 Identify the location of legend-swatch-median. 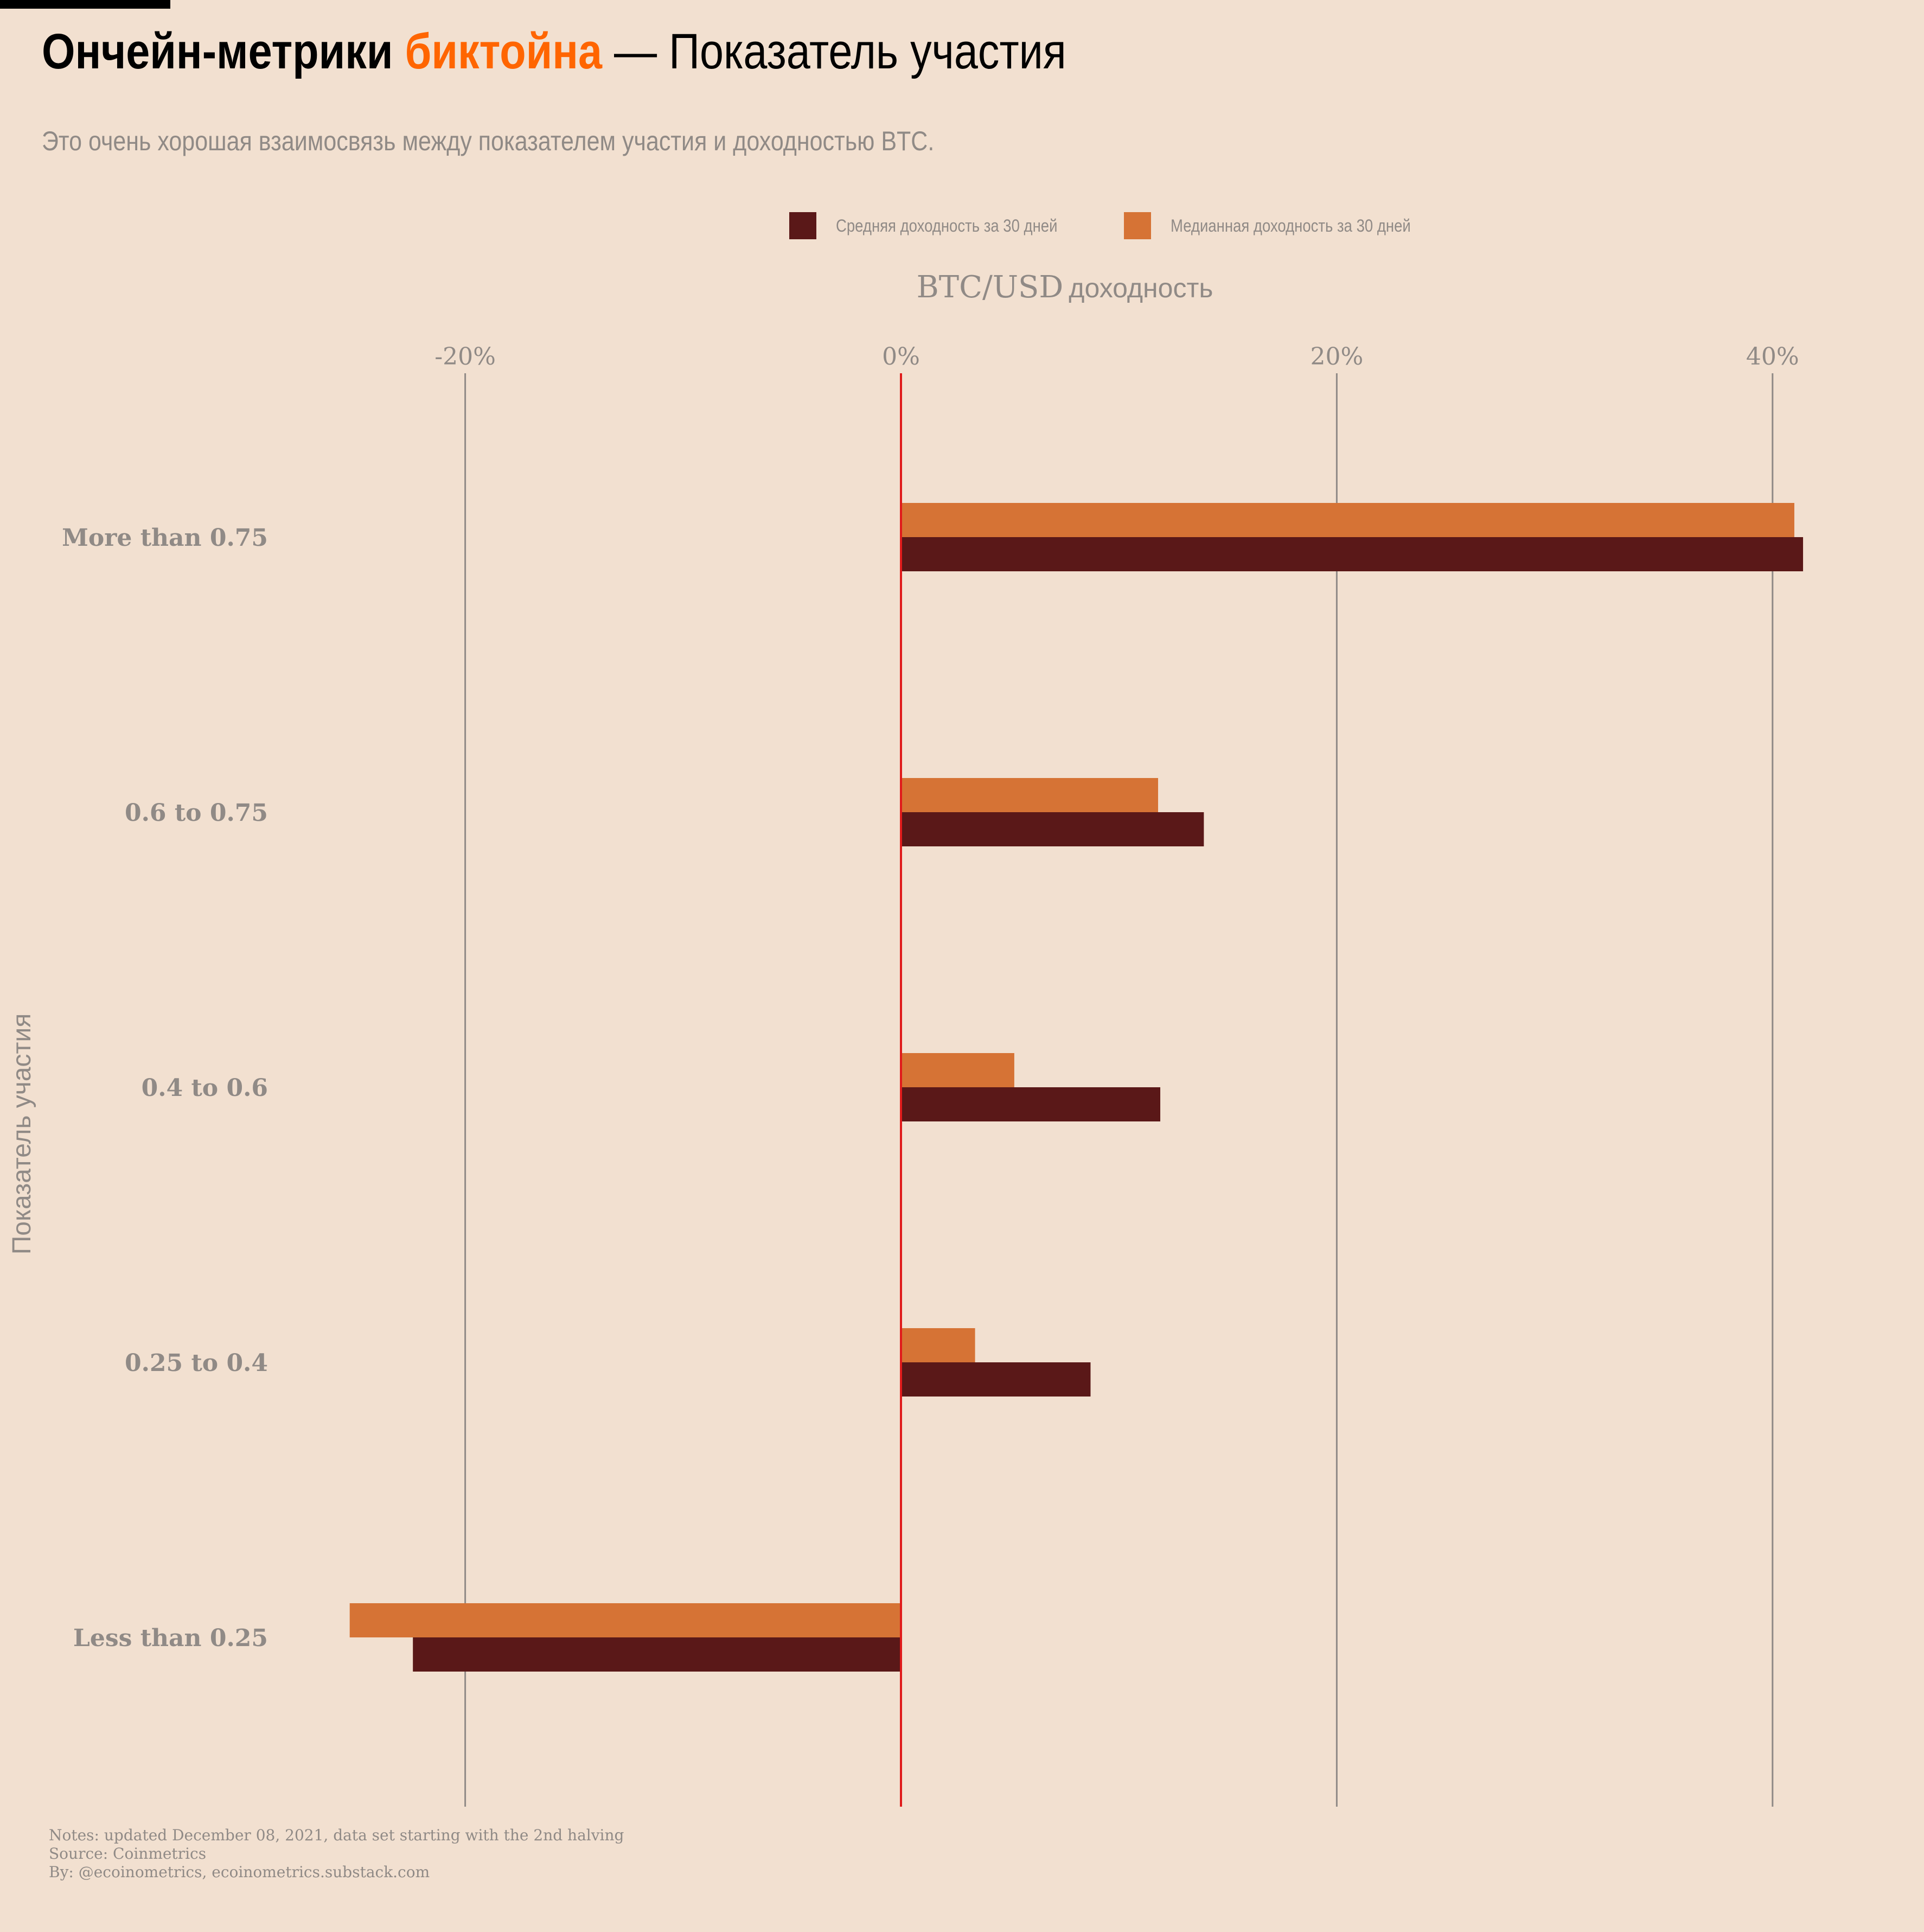
(1137, 225).